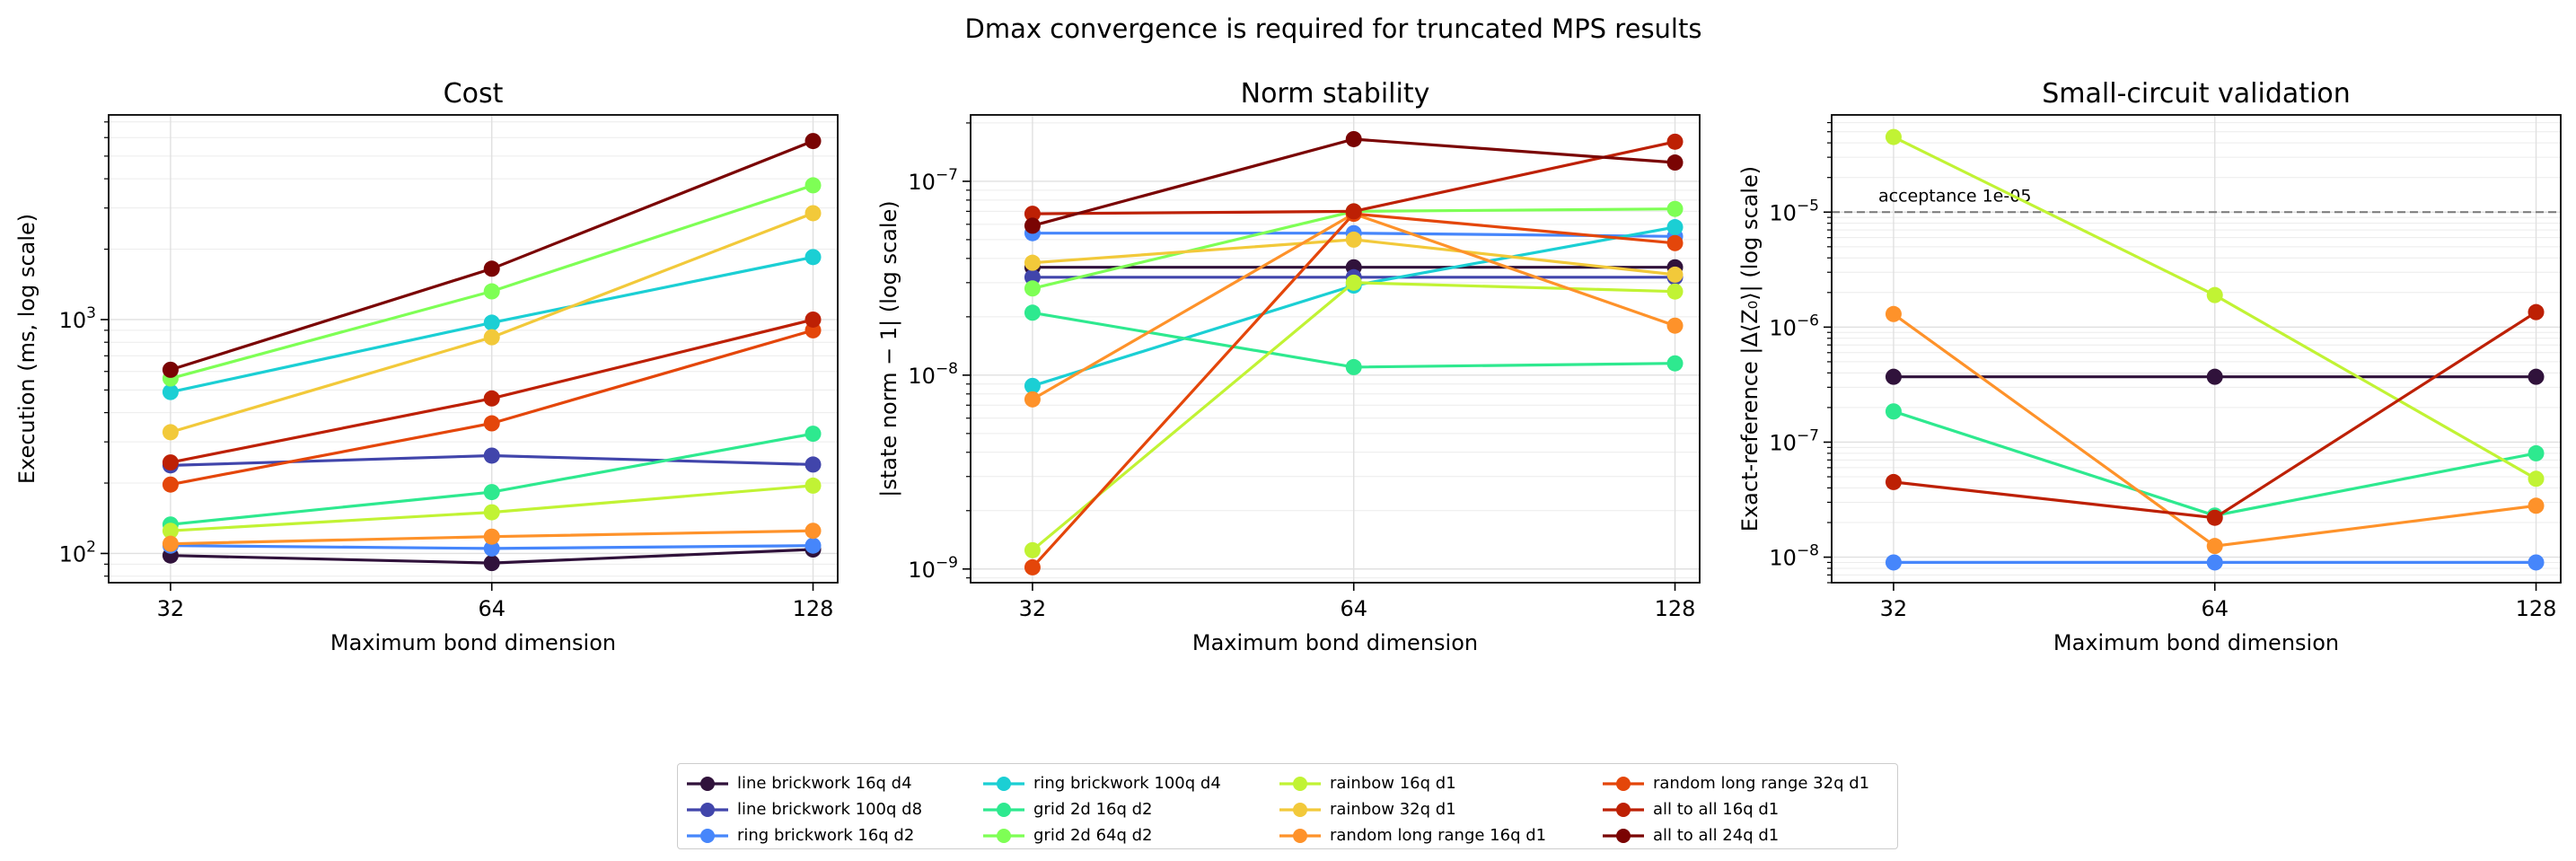 The image size is (2576, 861). Describe the element at coordinates (474, 94) in the screenshot. I see `panel-title: Cost` at that location.